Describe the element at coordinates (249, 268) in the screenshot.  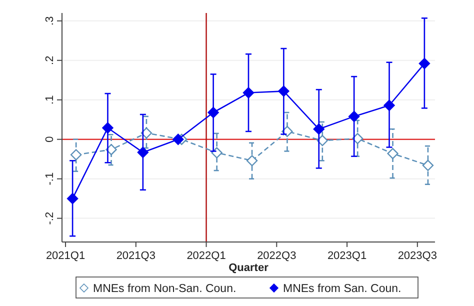
I see `x-axis-title: Quarter` at that location.